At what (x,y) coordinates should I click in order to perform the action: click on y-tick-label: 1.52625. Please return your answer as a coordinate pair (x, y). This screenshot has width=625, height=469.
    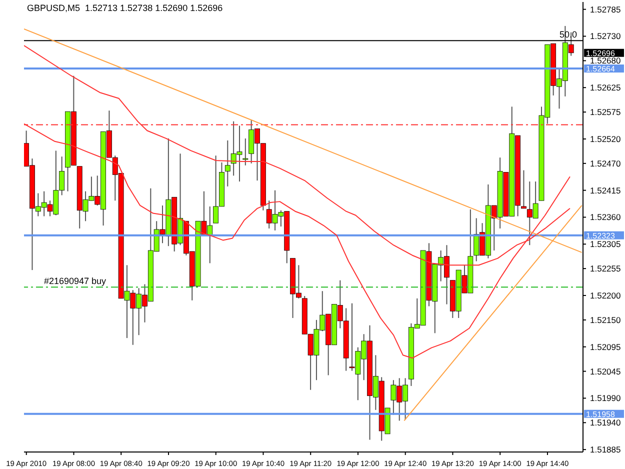
    Looking at the image, I should click on (605, 87).